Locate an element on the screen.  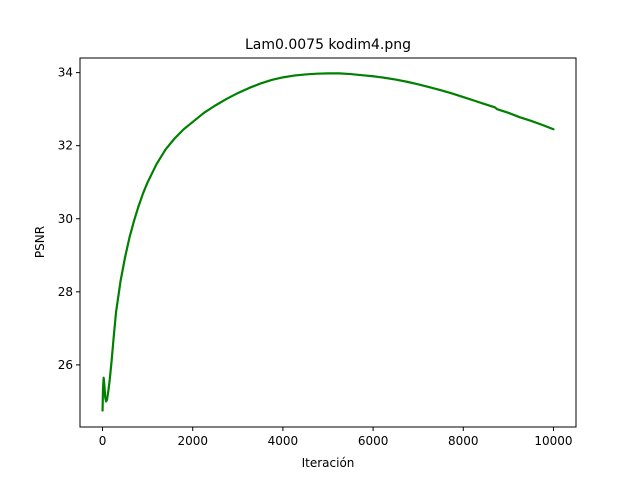
x-tick-label: 0 is located at coordinates (103, 441).